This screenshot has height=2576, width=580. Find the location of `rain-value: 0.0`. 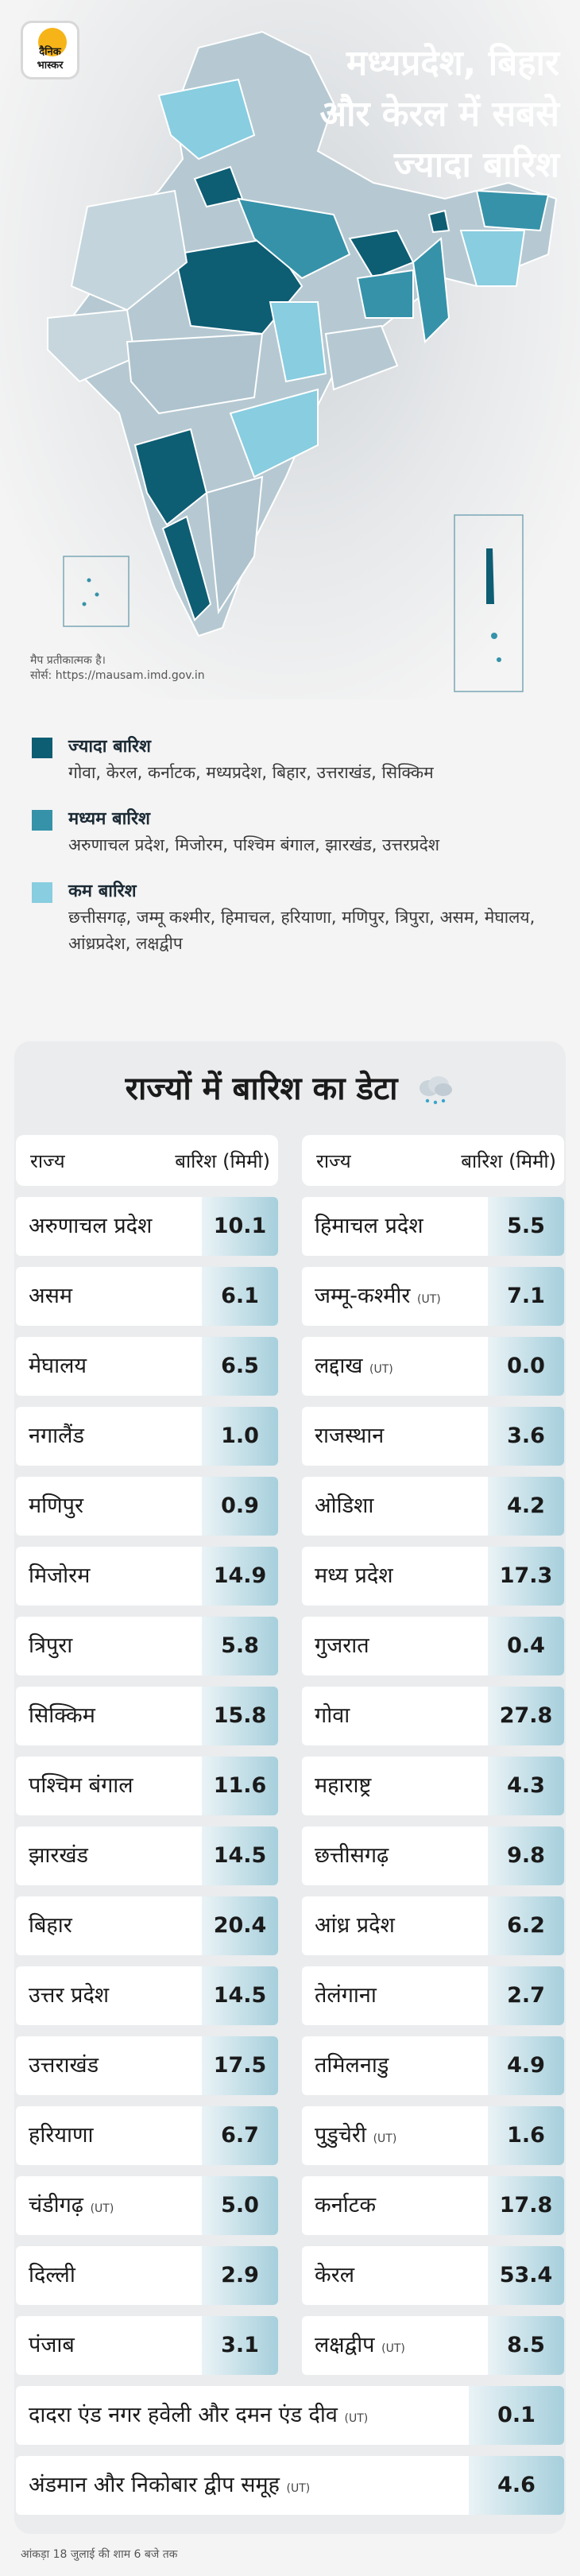

rain-value: 0.0 is located at coordinates (526, 1366).